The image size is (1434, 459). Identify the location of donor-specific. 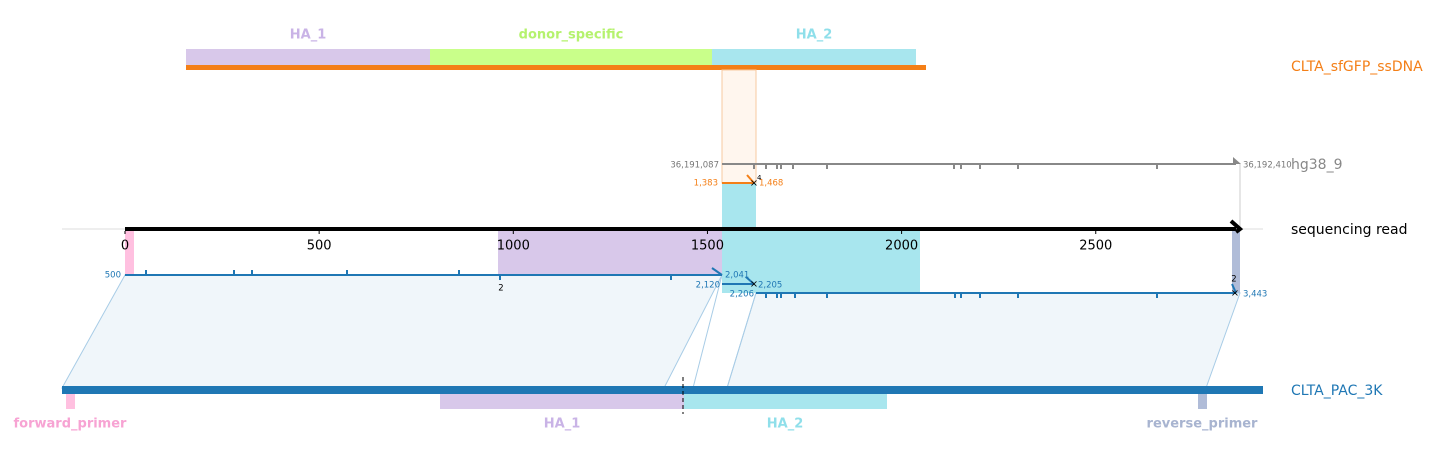
(571, 57).